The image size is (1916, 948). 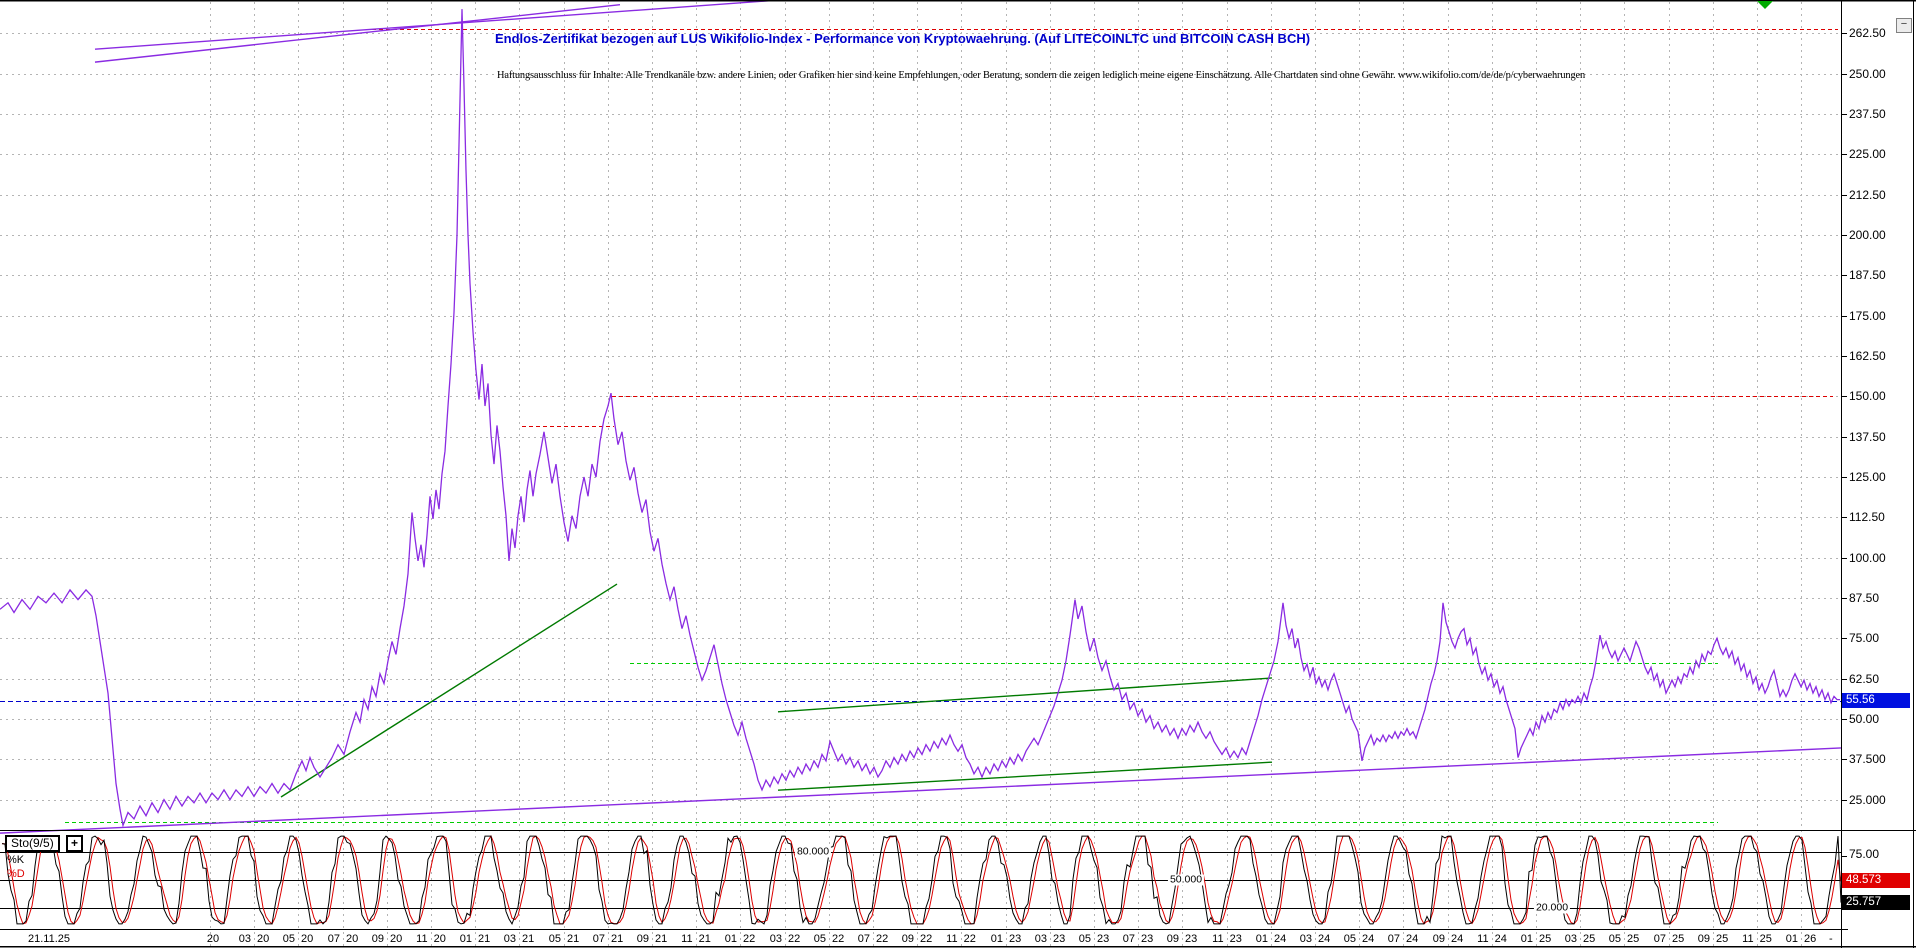 What do you see at coordinates (1867, 235) in the screenshot?
I see `price-axis-label: 200.00` at bounding box center [1867, 235].